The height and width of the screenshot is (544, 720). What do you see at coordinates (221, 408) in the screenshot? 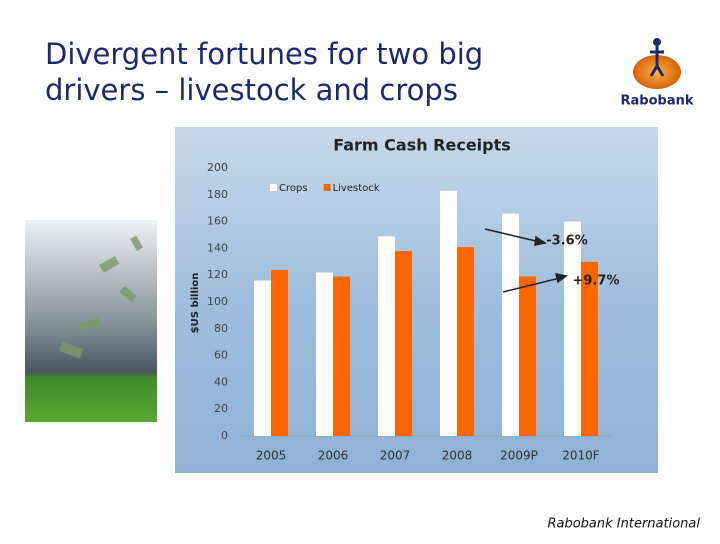
I see `y-tick-label: 20` at bounding box center [221, 408].